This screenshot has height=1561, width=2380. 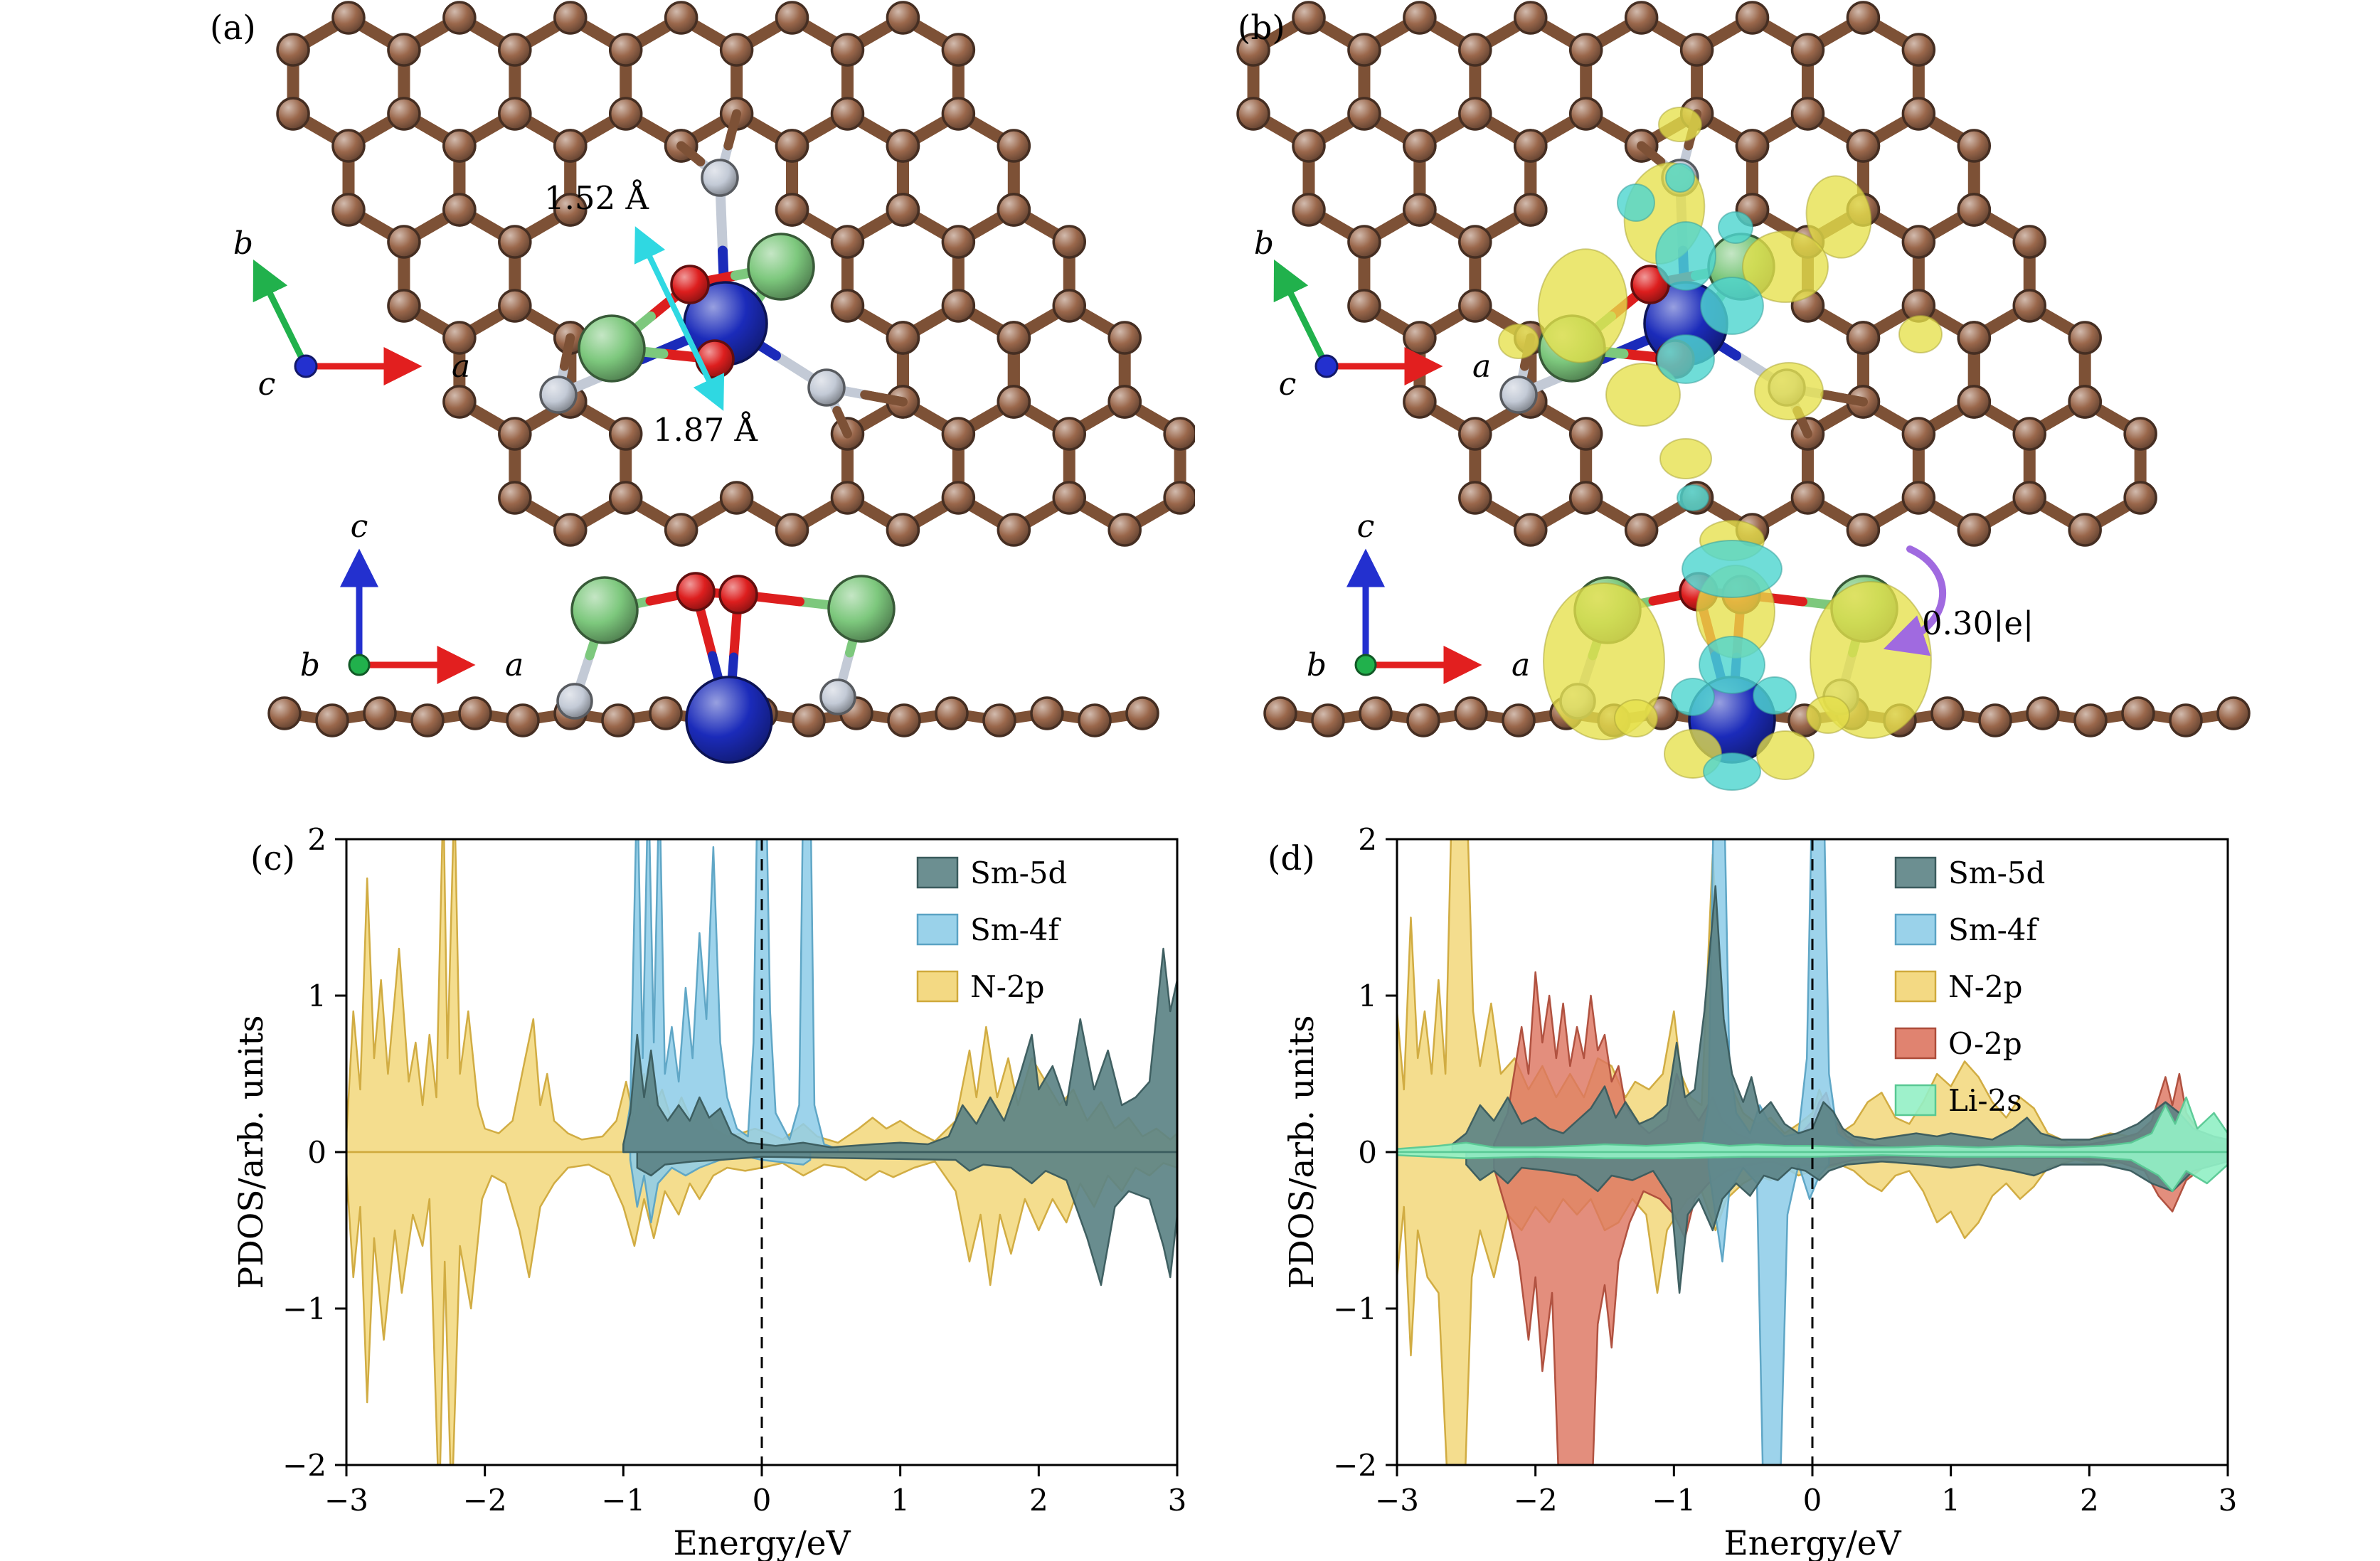 I want to click on axes-gizmo: a b c, so click(x=1372, y=314).